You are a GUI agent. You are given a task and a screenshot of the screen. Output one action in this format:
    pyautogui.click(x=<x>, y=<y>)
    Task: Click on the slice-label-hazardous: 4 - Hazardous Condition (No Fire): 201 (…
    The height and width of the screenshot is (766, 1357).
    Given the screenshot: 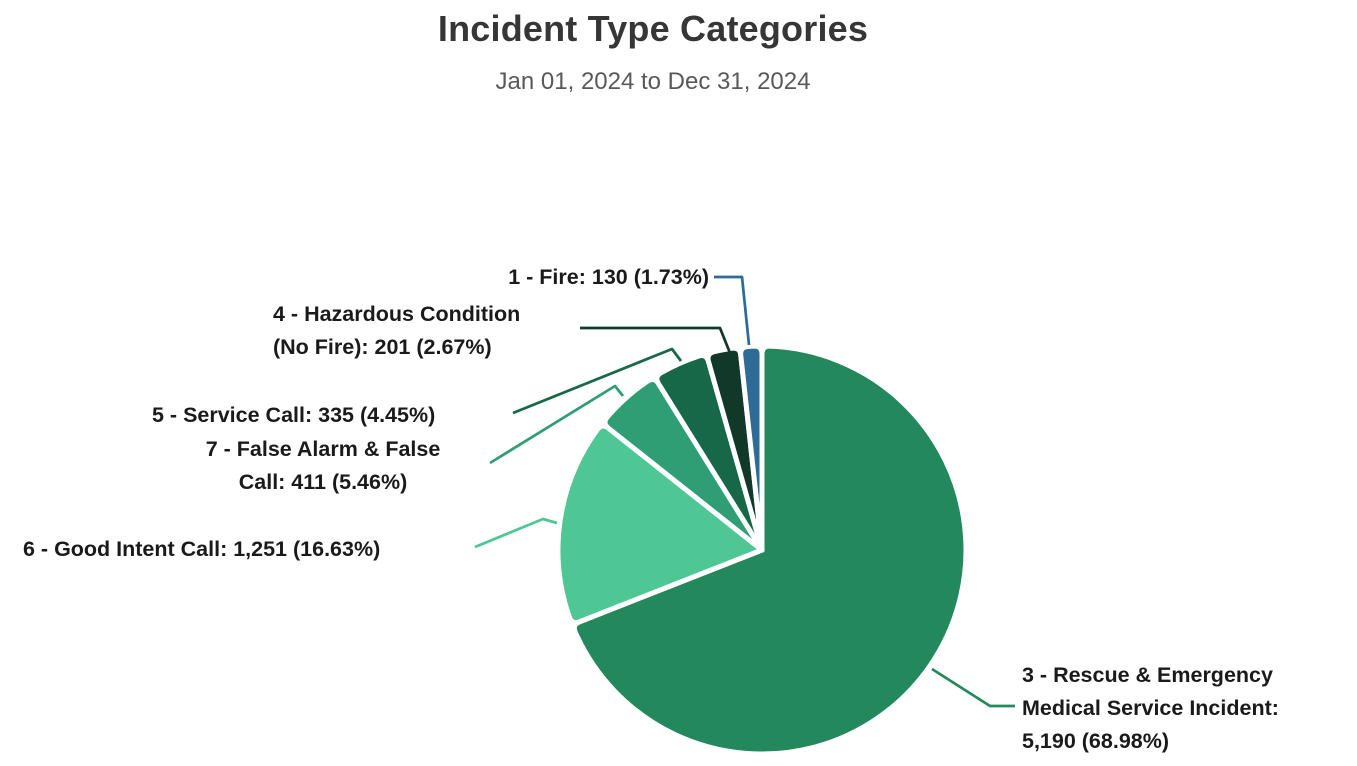 What is the action you would take?
    pyautogui.click(x=397, y=330)
    